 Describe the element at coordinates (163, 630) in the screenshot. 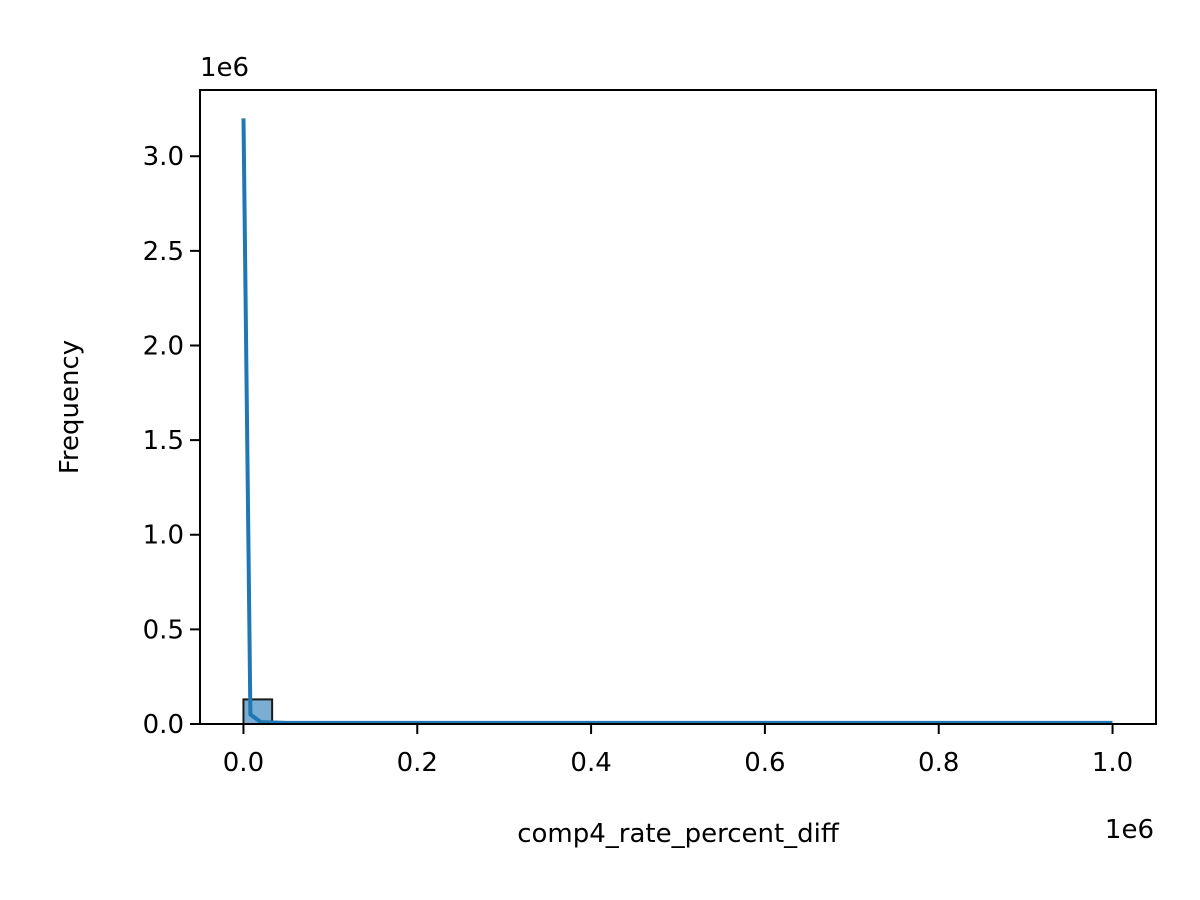

I see `y-tick-label: 0.5` at that location.